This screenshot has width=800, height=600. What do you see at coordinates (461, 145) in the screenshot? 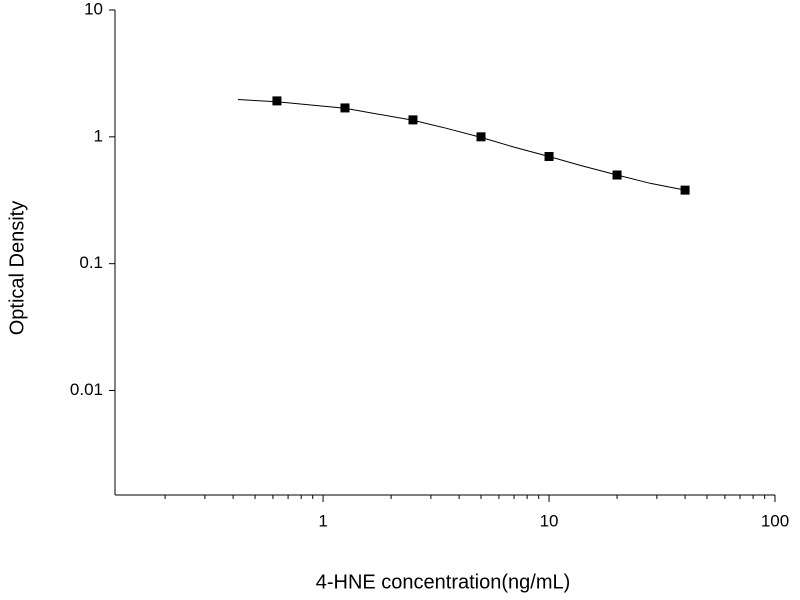
I see `fit-curve` at bounding box center [461, 145].